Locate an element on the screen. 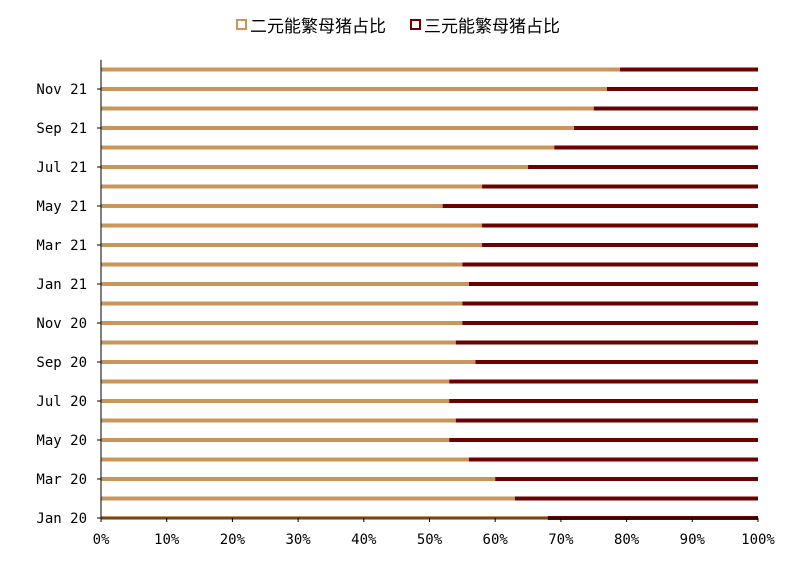  y-tick-label-1: Mar 20 is located at coordinates (61, 480).